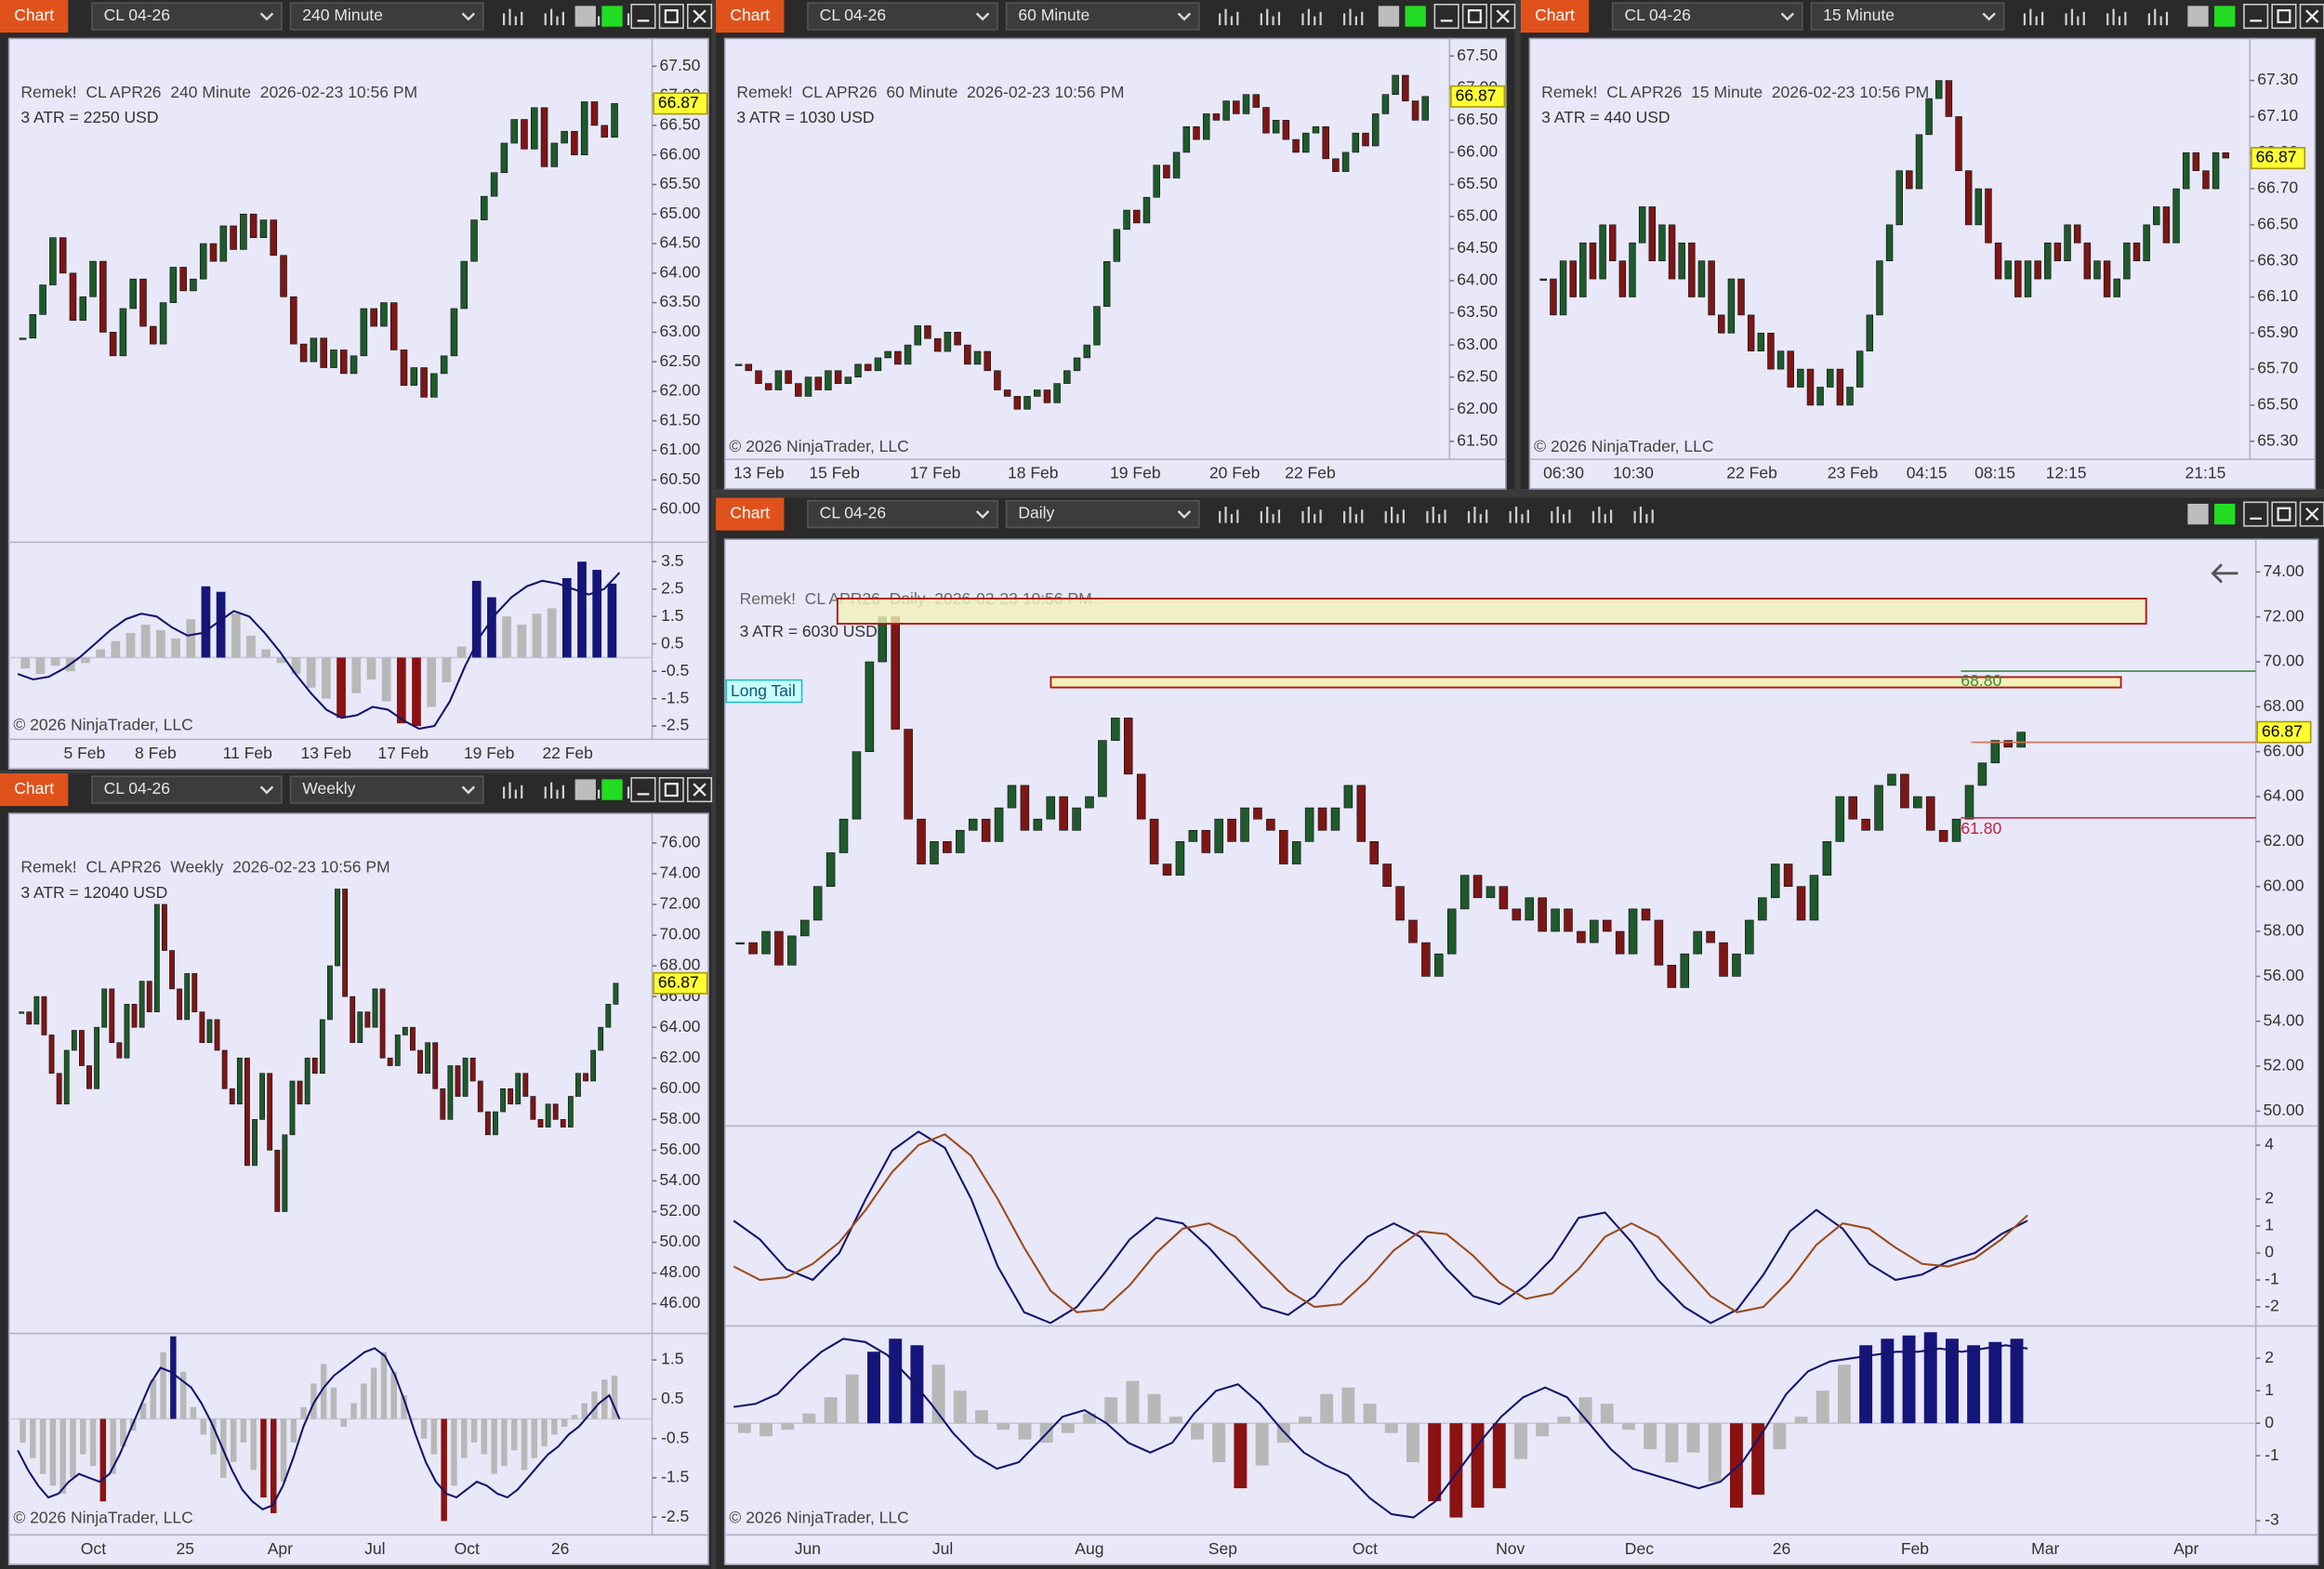 The width and height of the screenshot is (2324, 1569). What do you see at coordinates (2272, 1519) in the screenshot?
I see `osc-tick-label: -3` at bounding box center [2272, 1519].